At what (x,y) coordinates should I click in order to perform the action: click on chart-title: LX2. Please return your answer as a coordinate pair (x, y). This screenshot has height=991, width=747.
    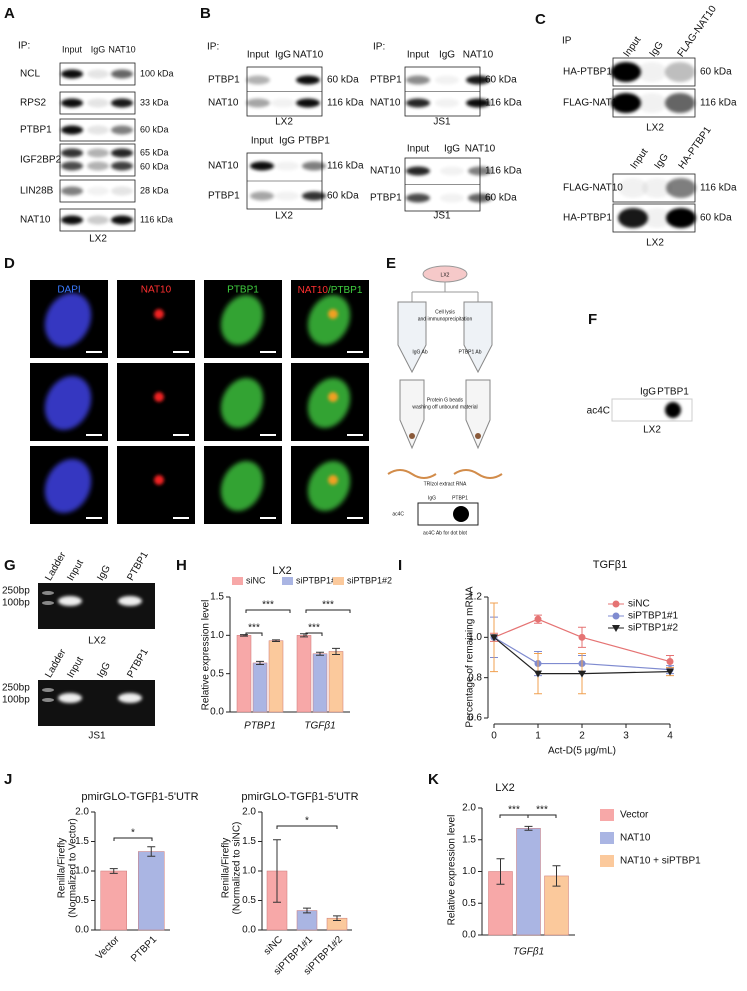
    Looking at the image, I should click on (505, 788).